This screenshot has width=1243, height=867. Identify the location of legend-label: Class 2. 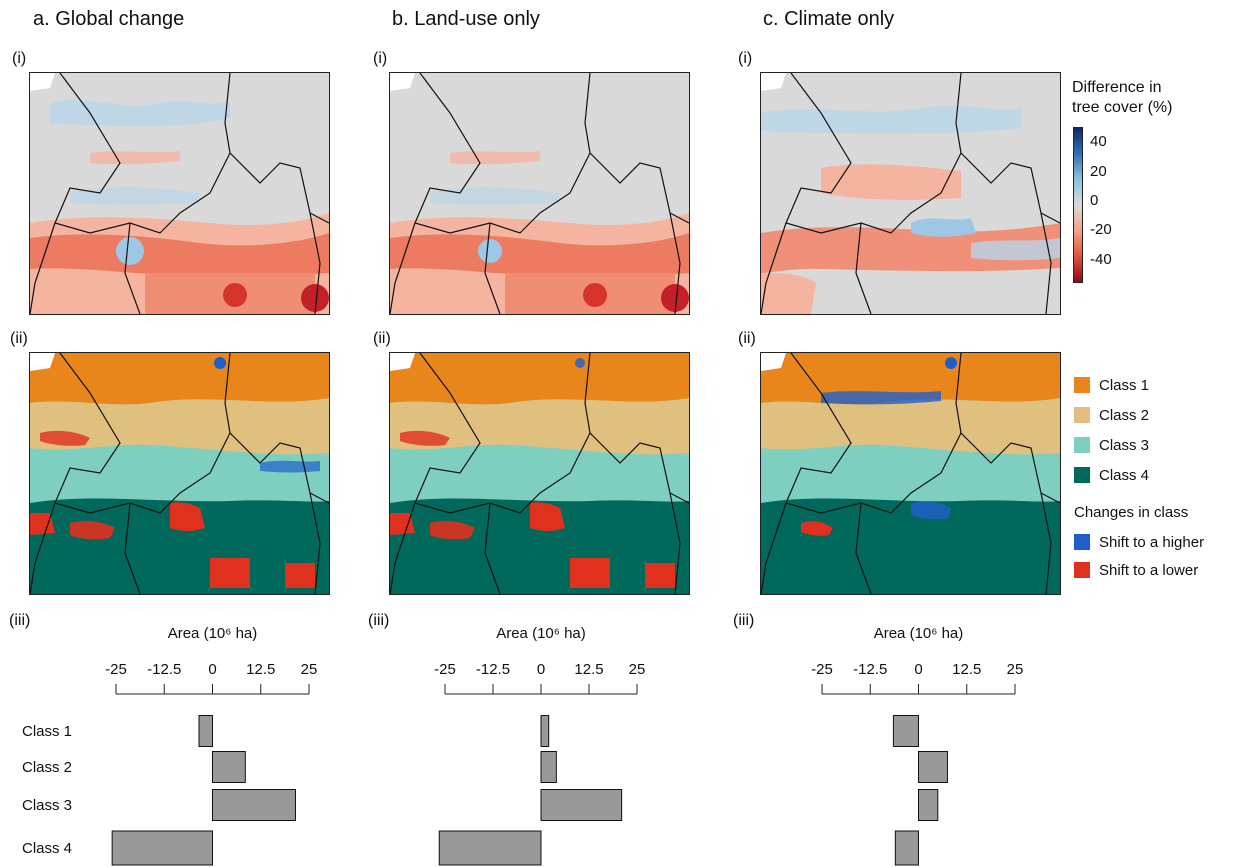
(1124, 415).